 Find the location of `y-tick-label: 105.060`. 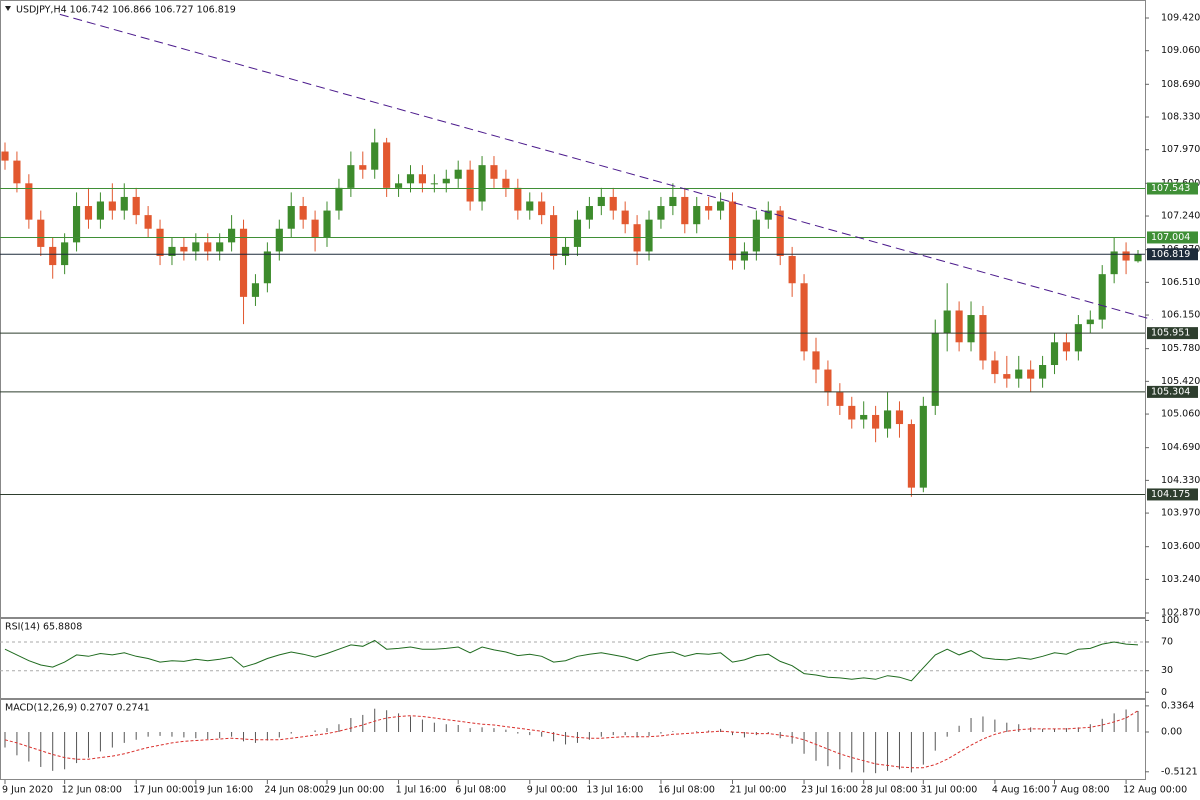

y-tick-label: 105.060 is located at coordinates (1180, 414).